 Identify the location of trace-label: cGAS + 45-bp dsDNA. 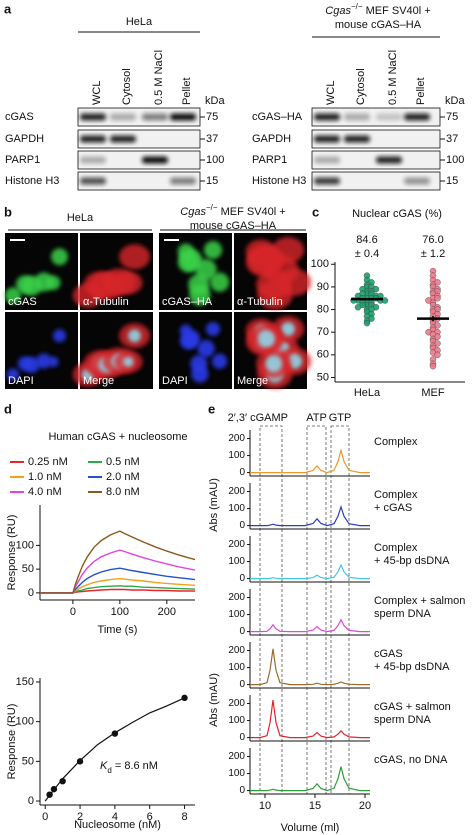
(412, 660).